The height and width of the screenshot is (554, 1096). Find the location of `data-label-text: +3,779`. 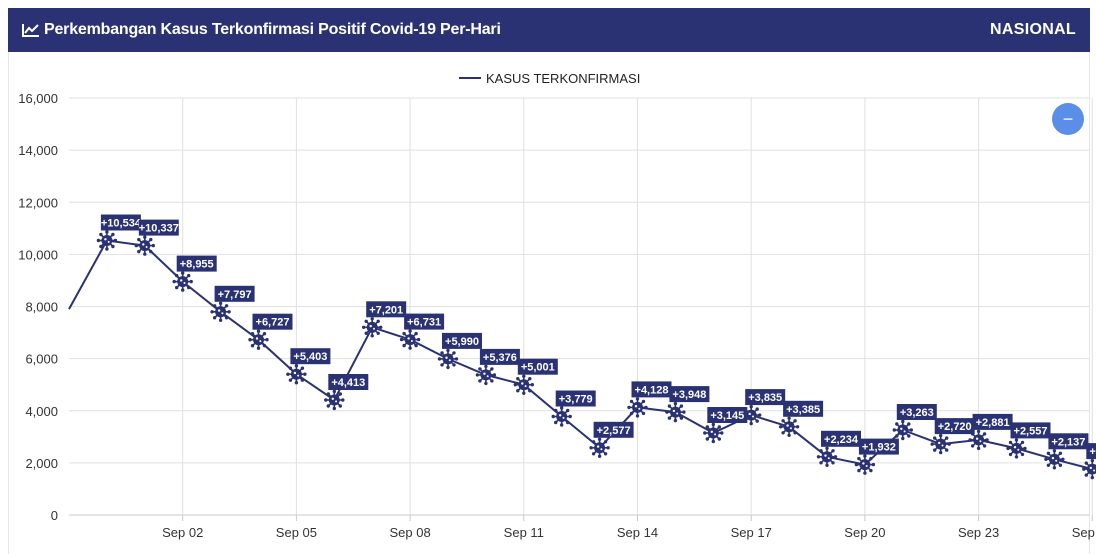

data-label-text: +3,779 is located at coordinates (576, 400).